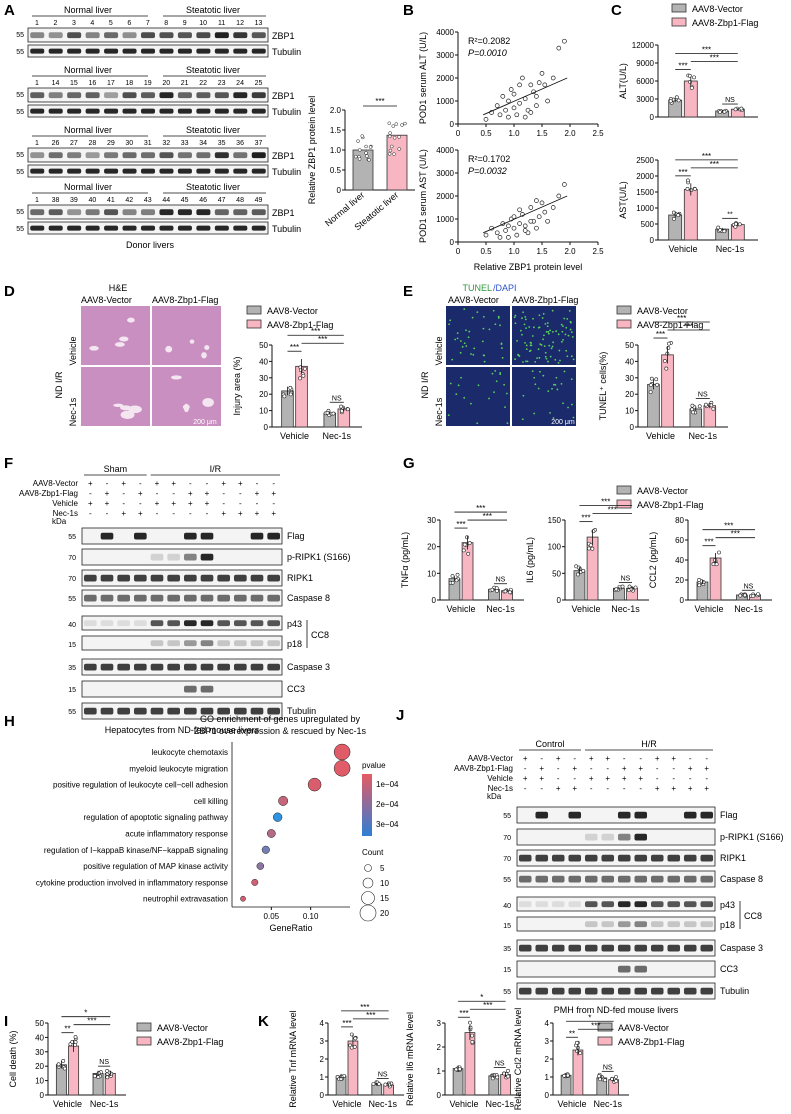 This screenshot has height=1114, width=791. I want to click on c-ast-group-label: Nec-1s, so click(730, 249).